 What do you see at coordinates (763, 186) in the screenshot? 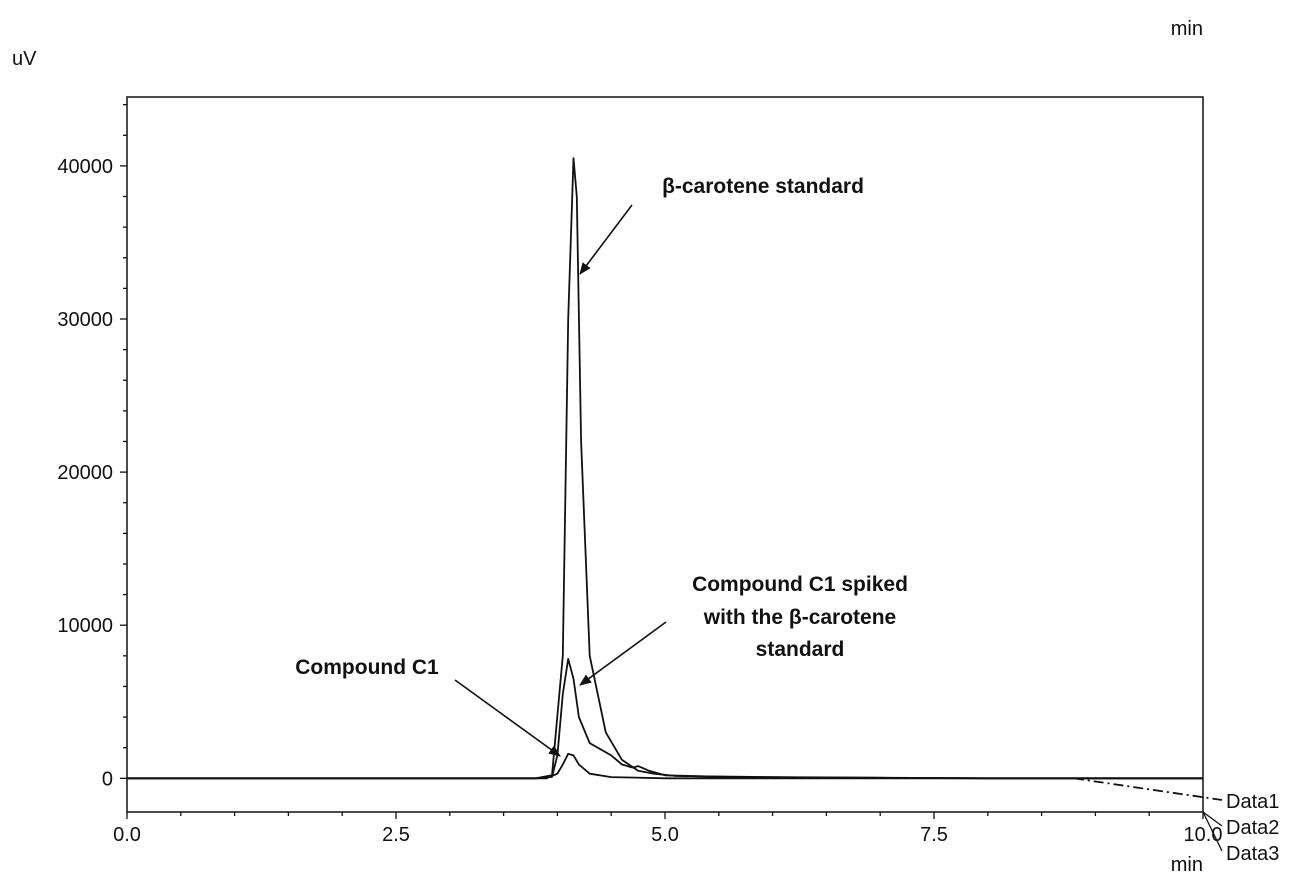
I see `annotation-1-line-1: β-carotene standard` at bounding box center [763, 186].